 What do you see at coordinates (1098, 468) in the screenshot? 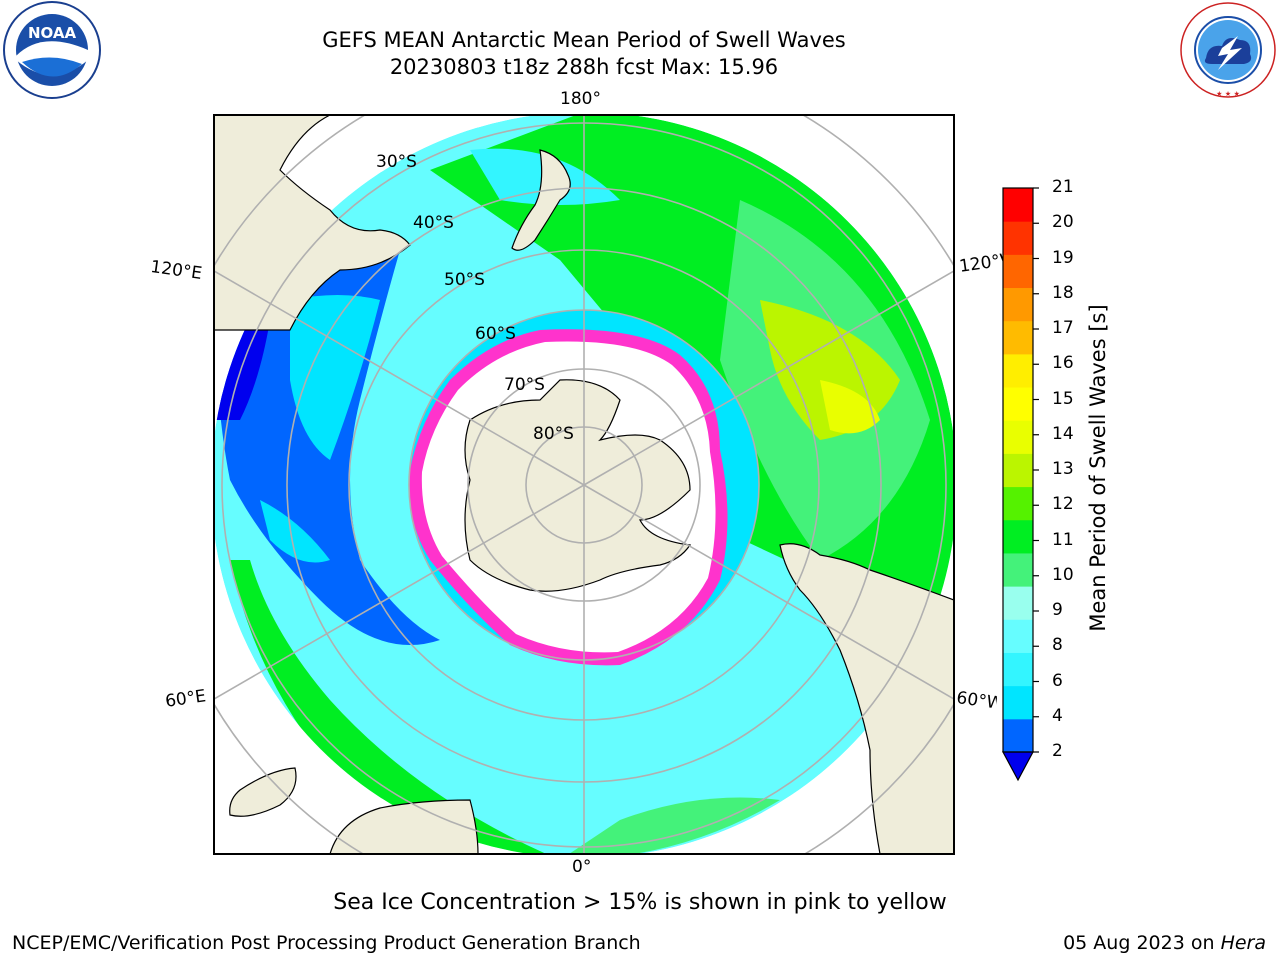
I see `colorbar-label: Mean Period of Swell Waves [s]` at bounding box center [1098, 468].